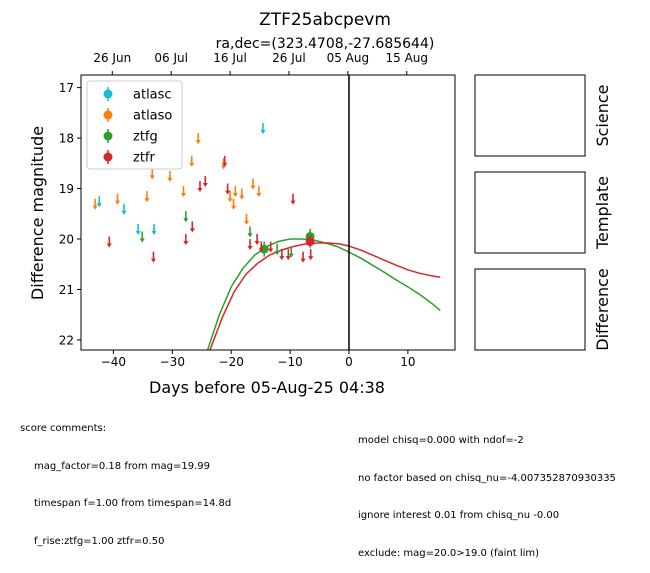 This screenshot has width=650, height=573. I want to click on legend-label: ztfr, so click(144, 158).